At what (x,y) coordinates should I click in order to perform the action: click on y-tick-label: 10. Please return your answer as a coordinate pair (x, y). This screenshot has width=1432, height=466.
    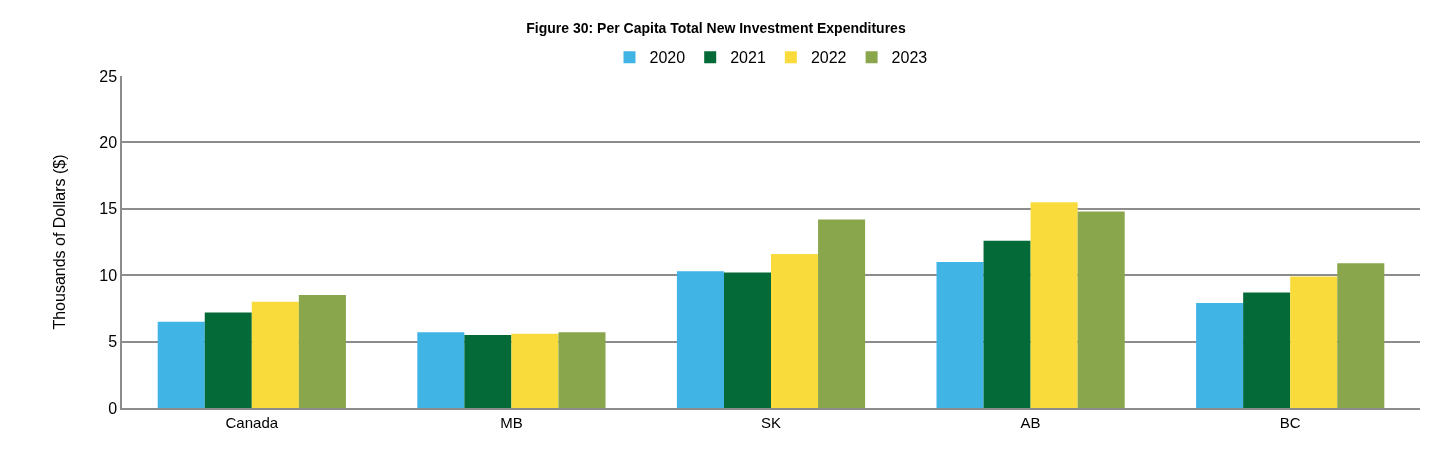
    Looking at the image, I should click on (108, 275).